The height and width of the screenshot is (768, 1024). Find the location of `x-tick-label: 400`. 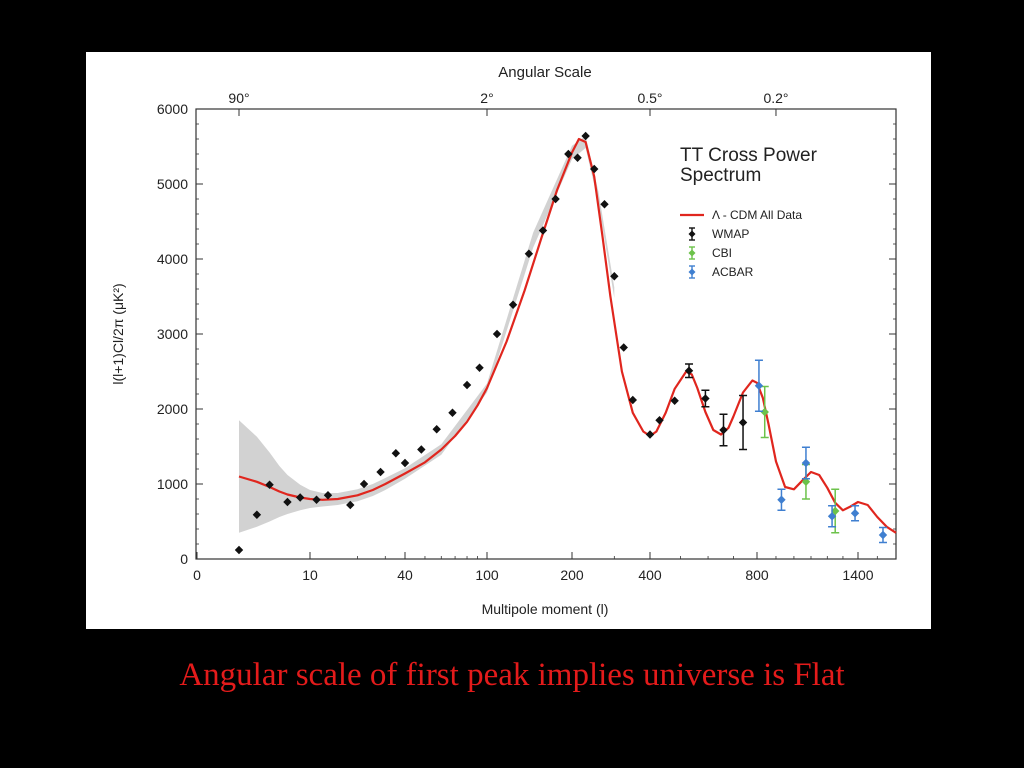

x-tick-label: 400 is located at coordinates (650, 575).